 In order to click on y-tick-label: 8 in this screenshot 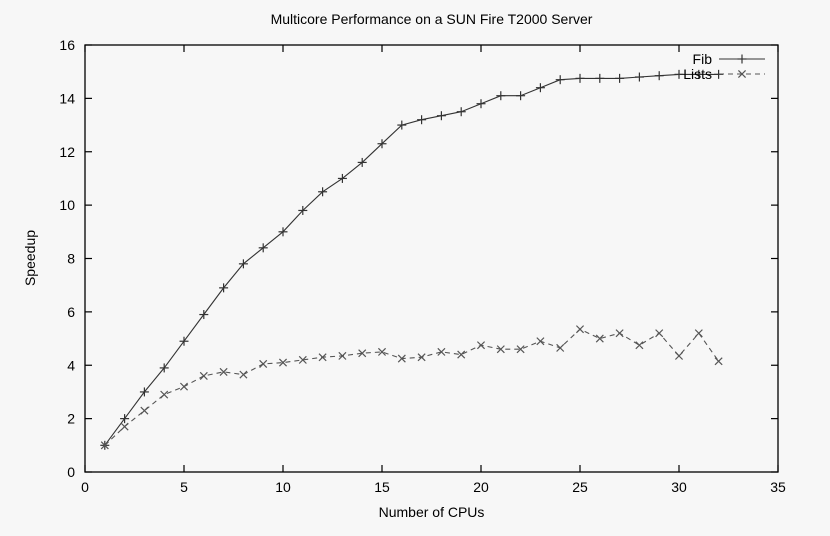, I will do `click(71, 259)`.